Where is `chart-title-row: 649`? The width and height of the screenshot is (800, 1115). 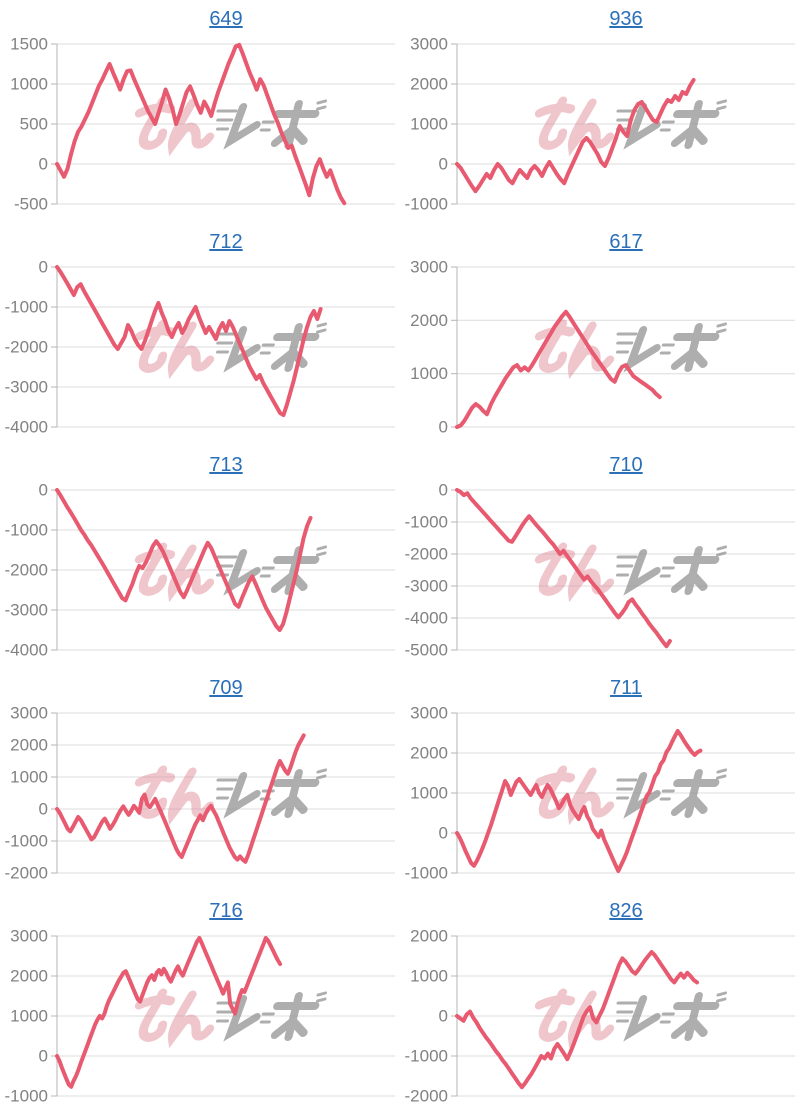
chart-title-row: 649 is located at coordinates (226, 20).